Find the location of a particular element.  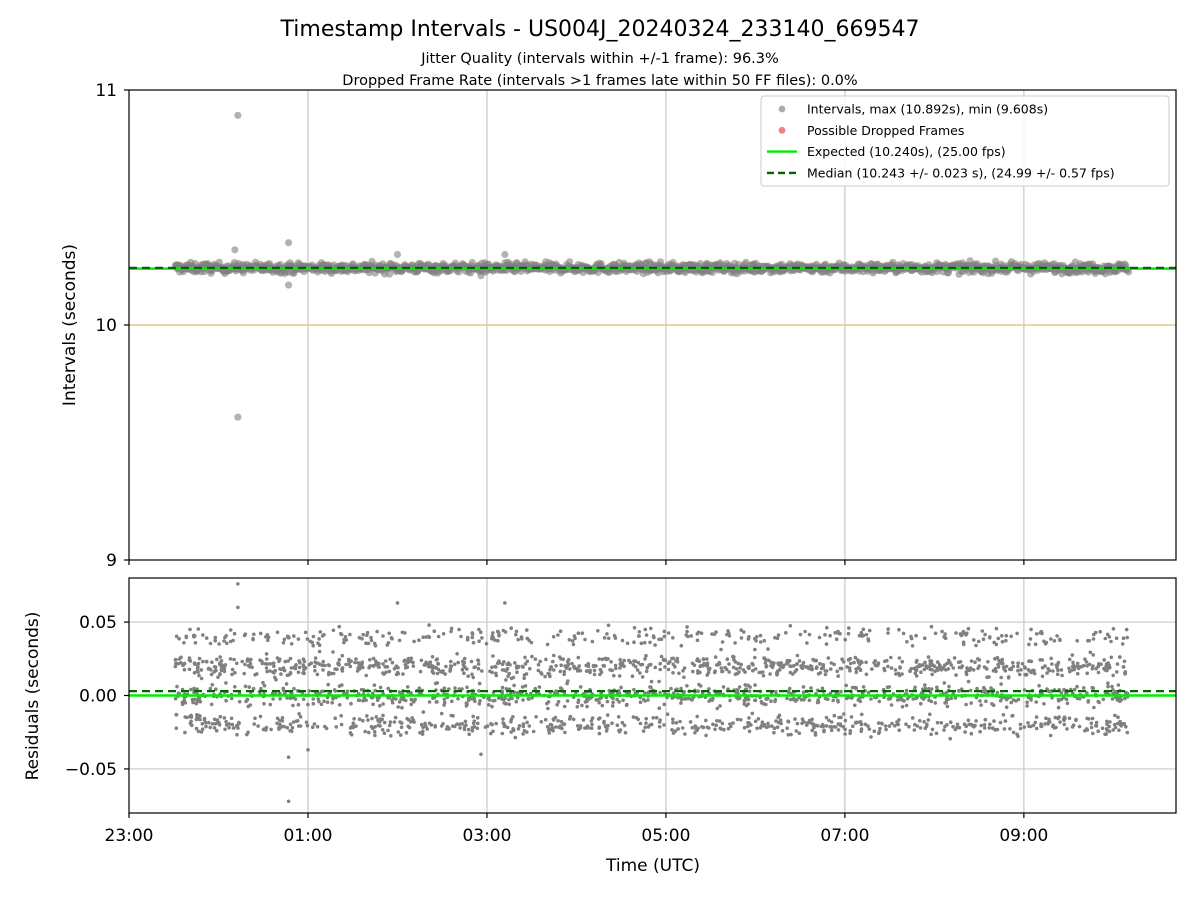

residuals-y-tick-label: 0.05 is located at coordinates (98, 623).